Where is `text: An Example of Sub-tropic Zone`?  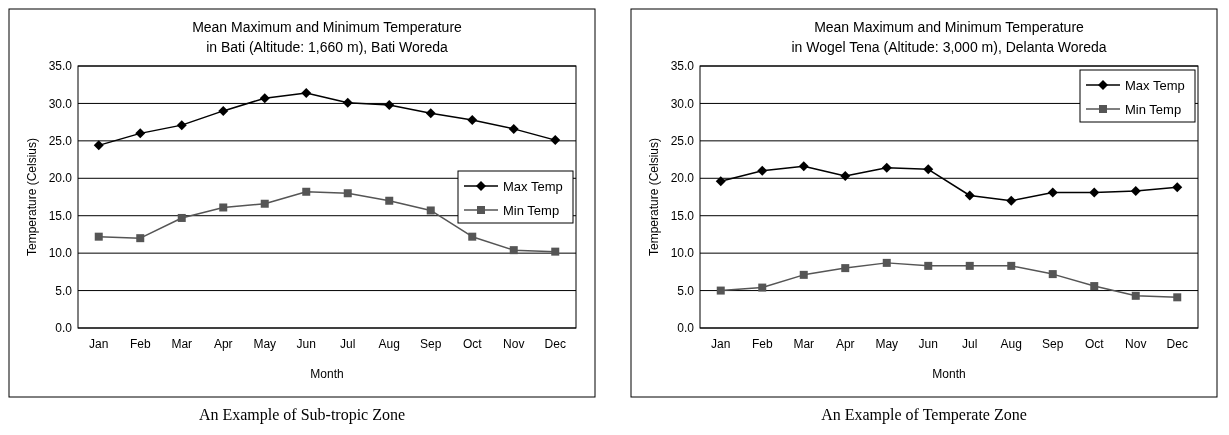
text: An Example of Sub-tropic Zone is located at coordinates (302, 415).